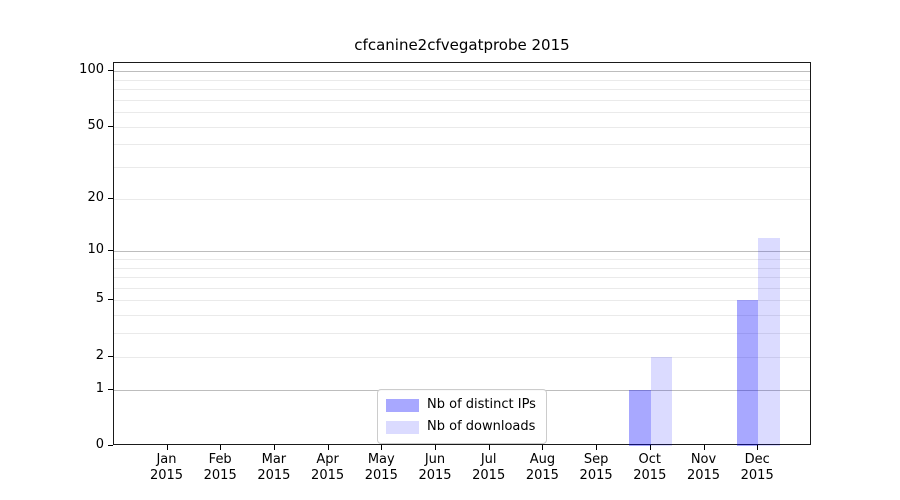 Image resolution: width=900 pixels, height=500 pixels. What do you see at coordinates (462, 416) in the screenshot?
I see `legend: Nb of distinct IPs Nb of downloads` at bounding box center [462, 416].